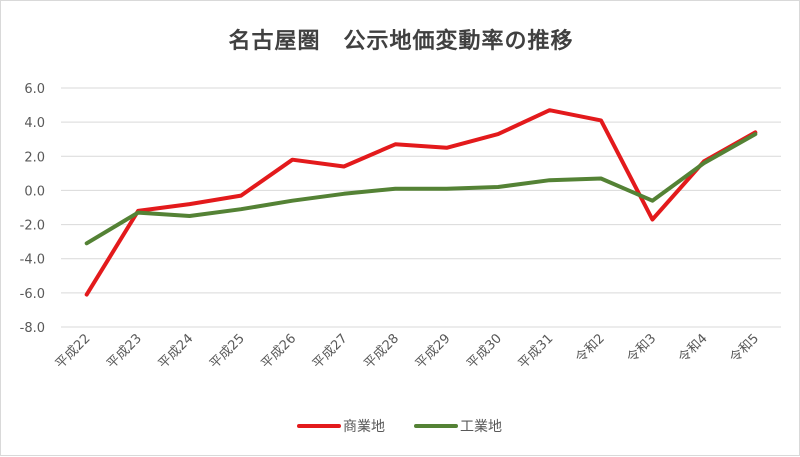 Image resolution: width=800 pixels, height=457 pixels. What do you see at coordinates (641, 348) in the screenshot?
I see `x-tick-label: 令和3` at bounding box center [641, 348].